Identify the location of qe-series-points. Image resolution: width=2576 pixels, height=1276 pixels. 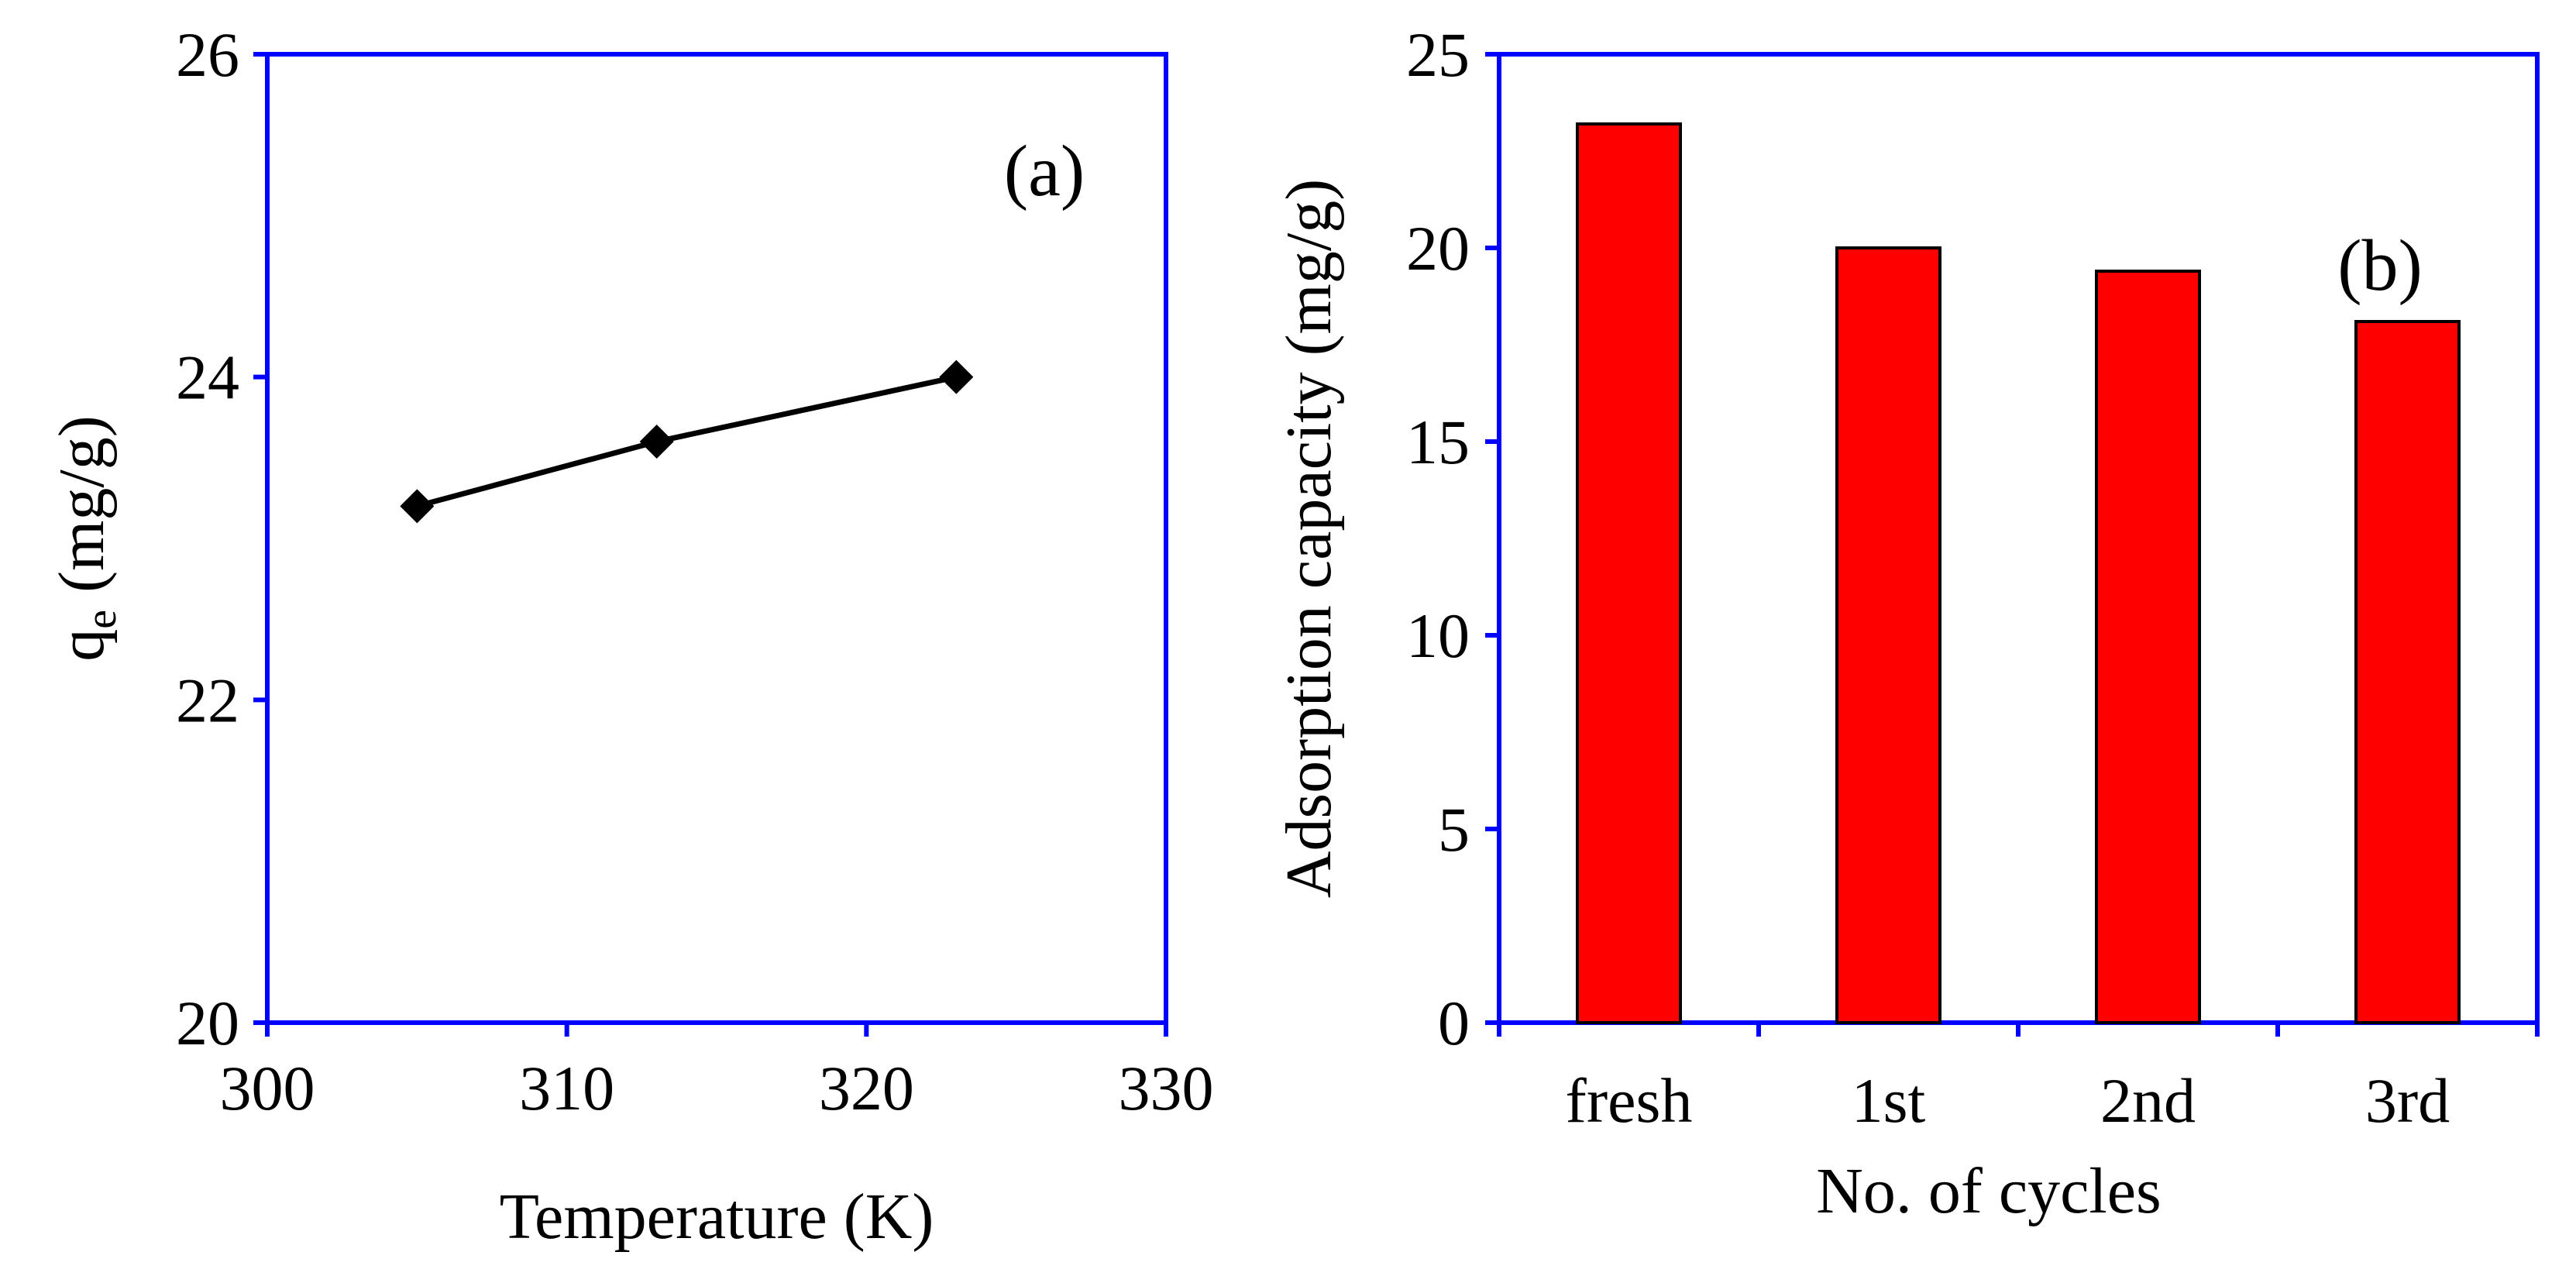
(687, 441).